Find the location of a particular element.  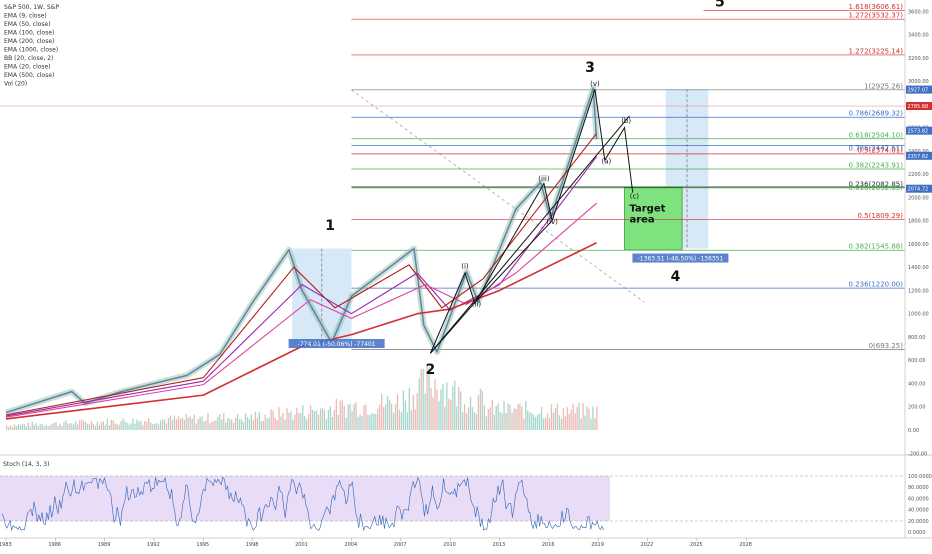

x-tick-label: 1983 is located at coordinates (6, 545).